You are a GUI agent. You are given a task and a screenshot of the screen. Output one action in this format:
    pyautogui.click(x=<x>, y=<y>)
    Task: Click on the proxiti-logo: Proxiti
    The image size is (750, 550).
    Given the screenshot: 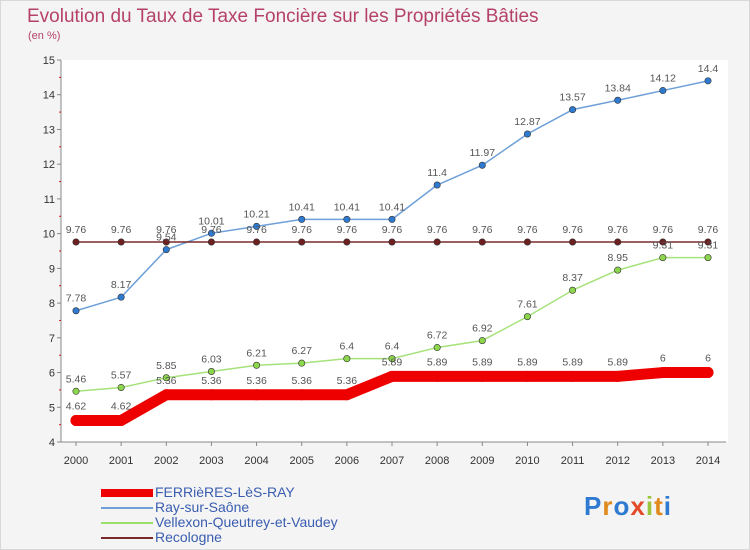 What is the action you would take?
    pyautogui.click(x=628, y=506)
    